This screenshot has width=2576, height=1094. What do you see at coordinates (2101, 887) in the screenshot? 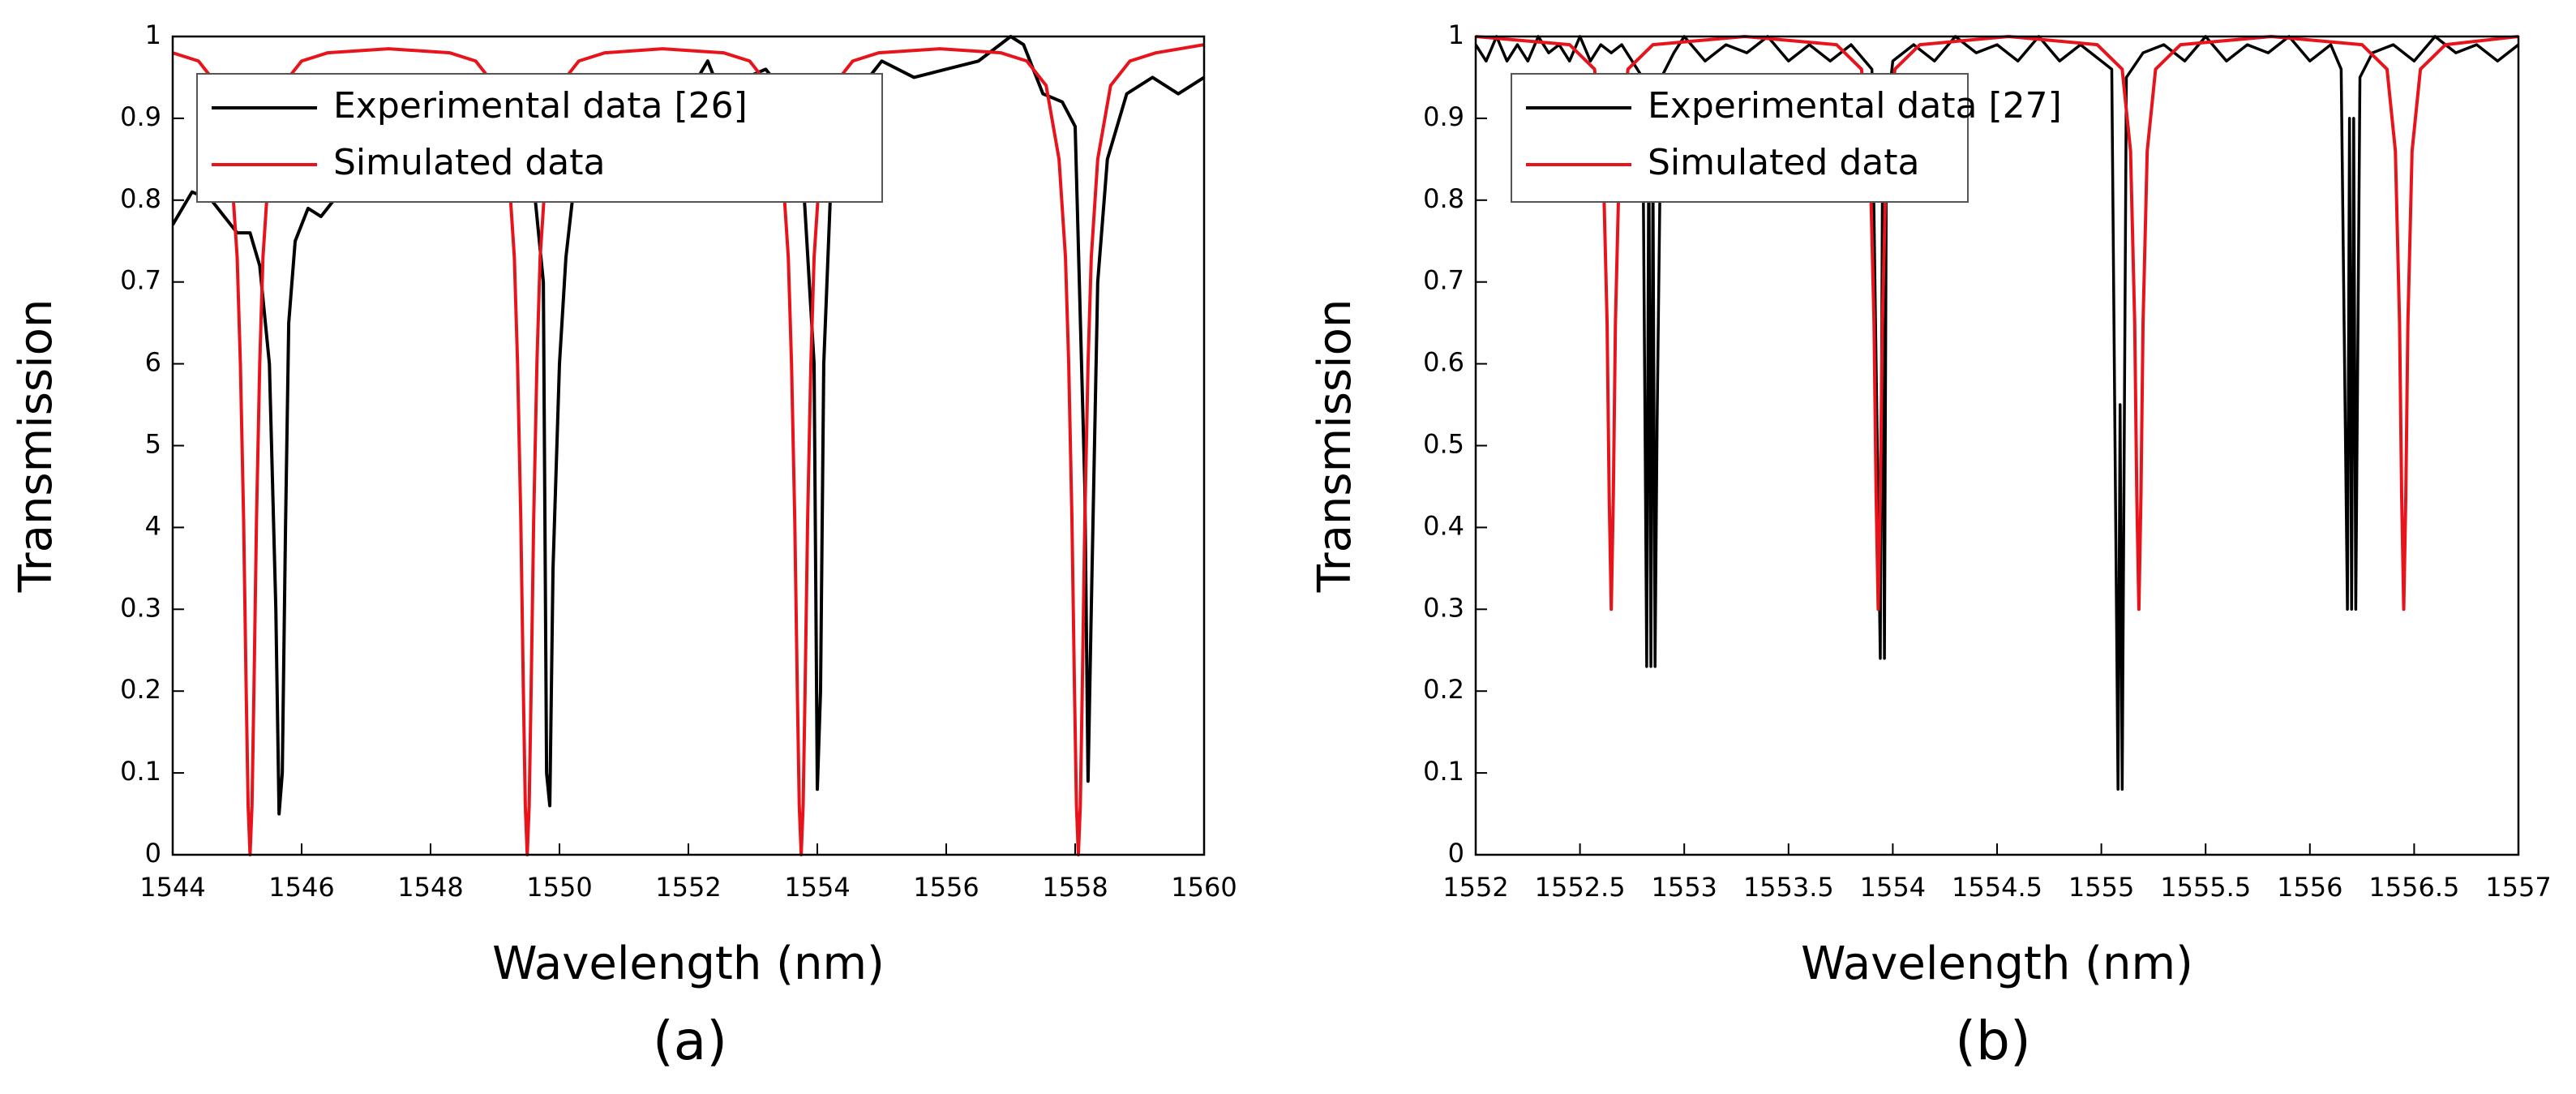
I see `x-tick-label: 1555` at bounding box center [2101, 887].